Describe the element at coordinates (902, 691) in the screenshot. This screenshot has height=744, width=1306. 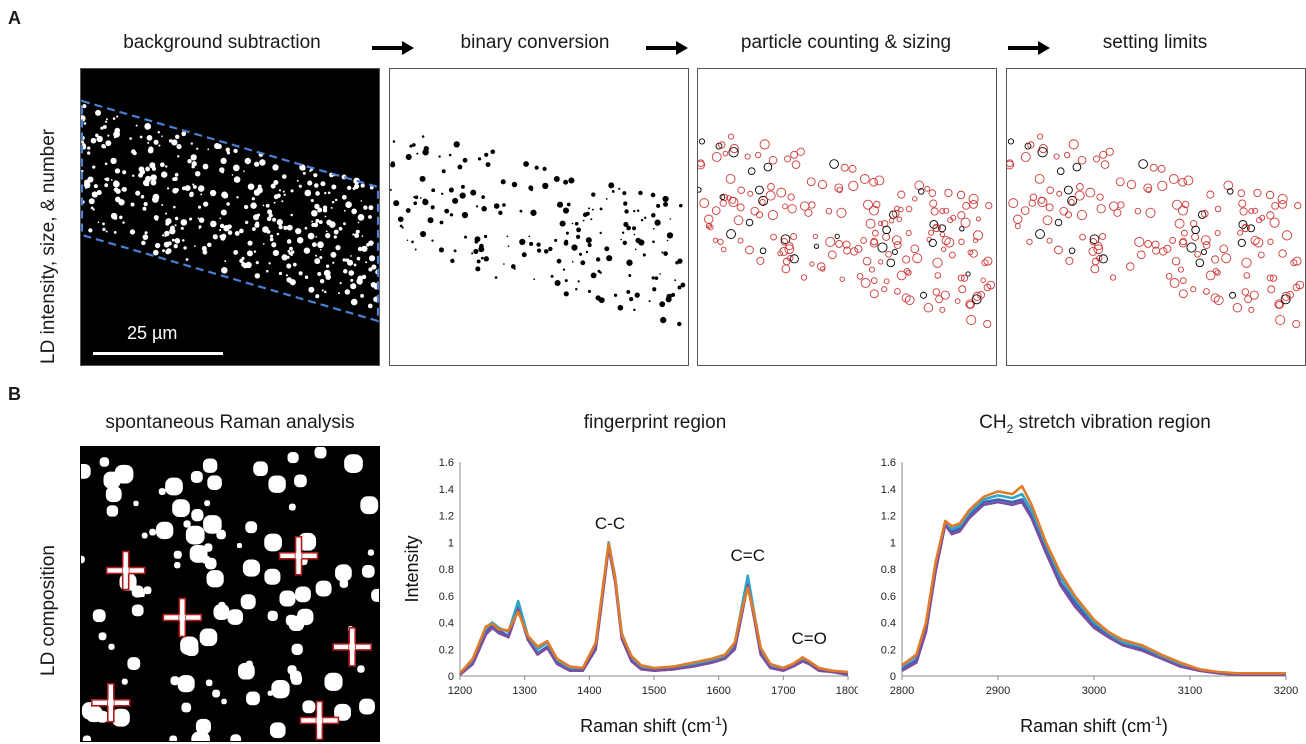
I see `x-tick-label: 2800` at that location.